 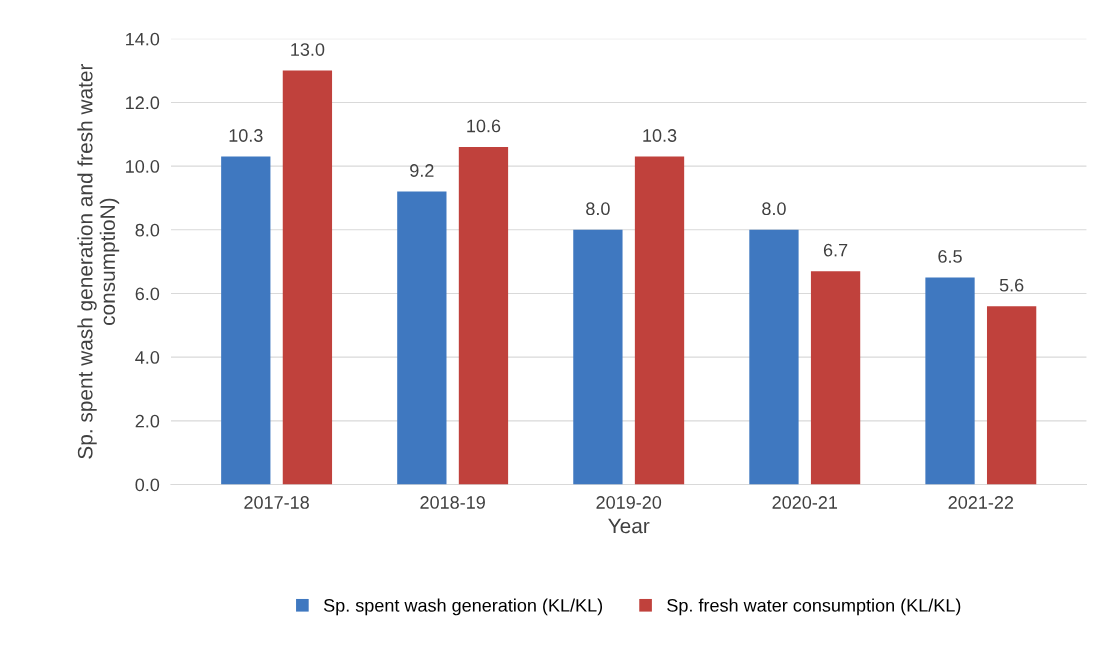 I want to click on data-label: 9.2, so click(x=422, y=170).